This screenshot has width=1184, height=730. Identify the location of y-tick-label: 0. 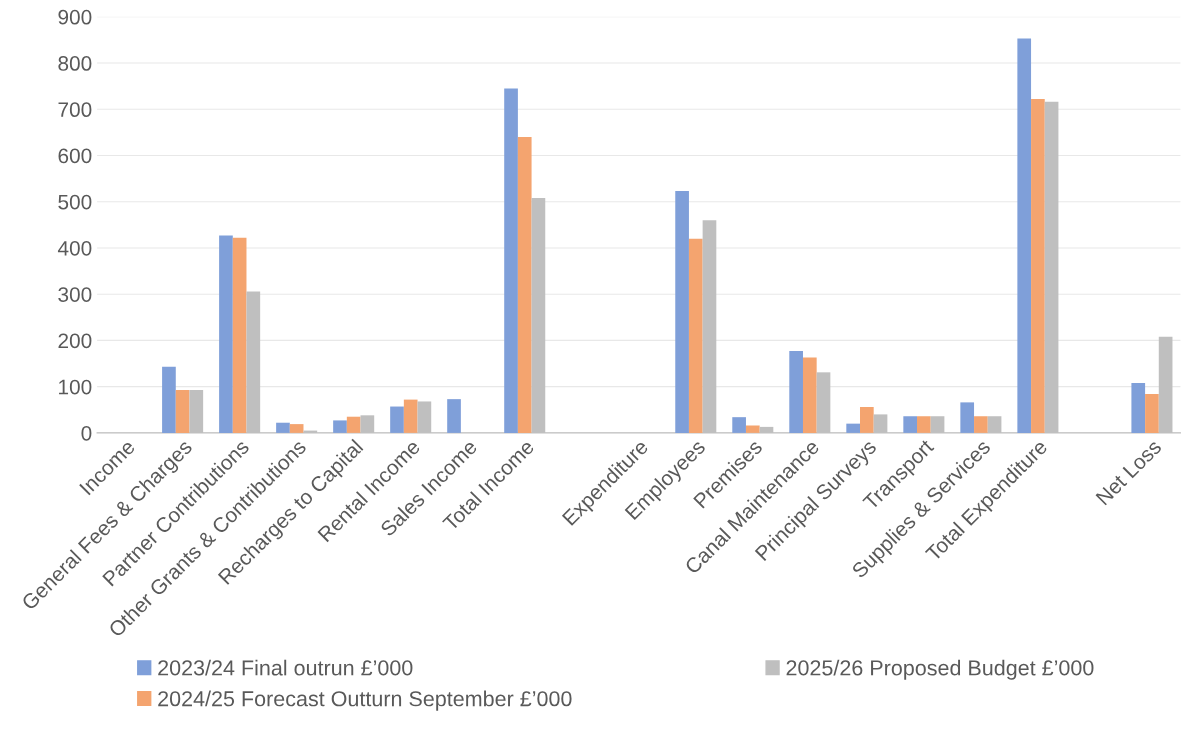
(86, 433).